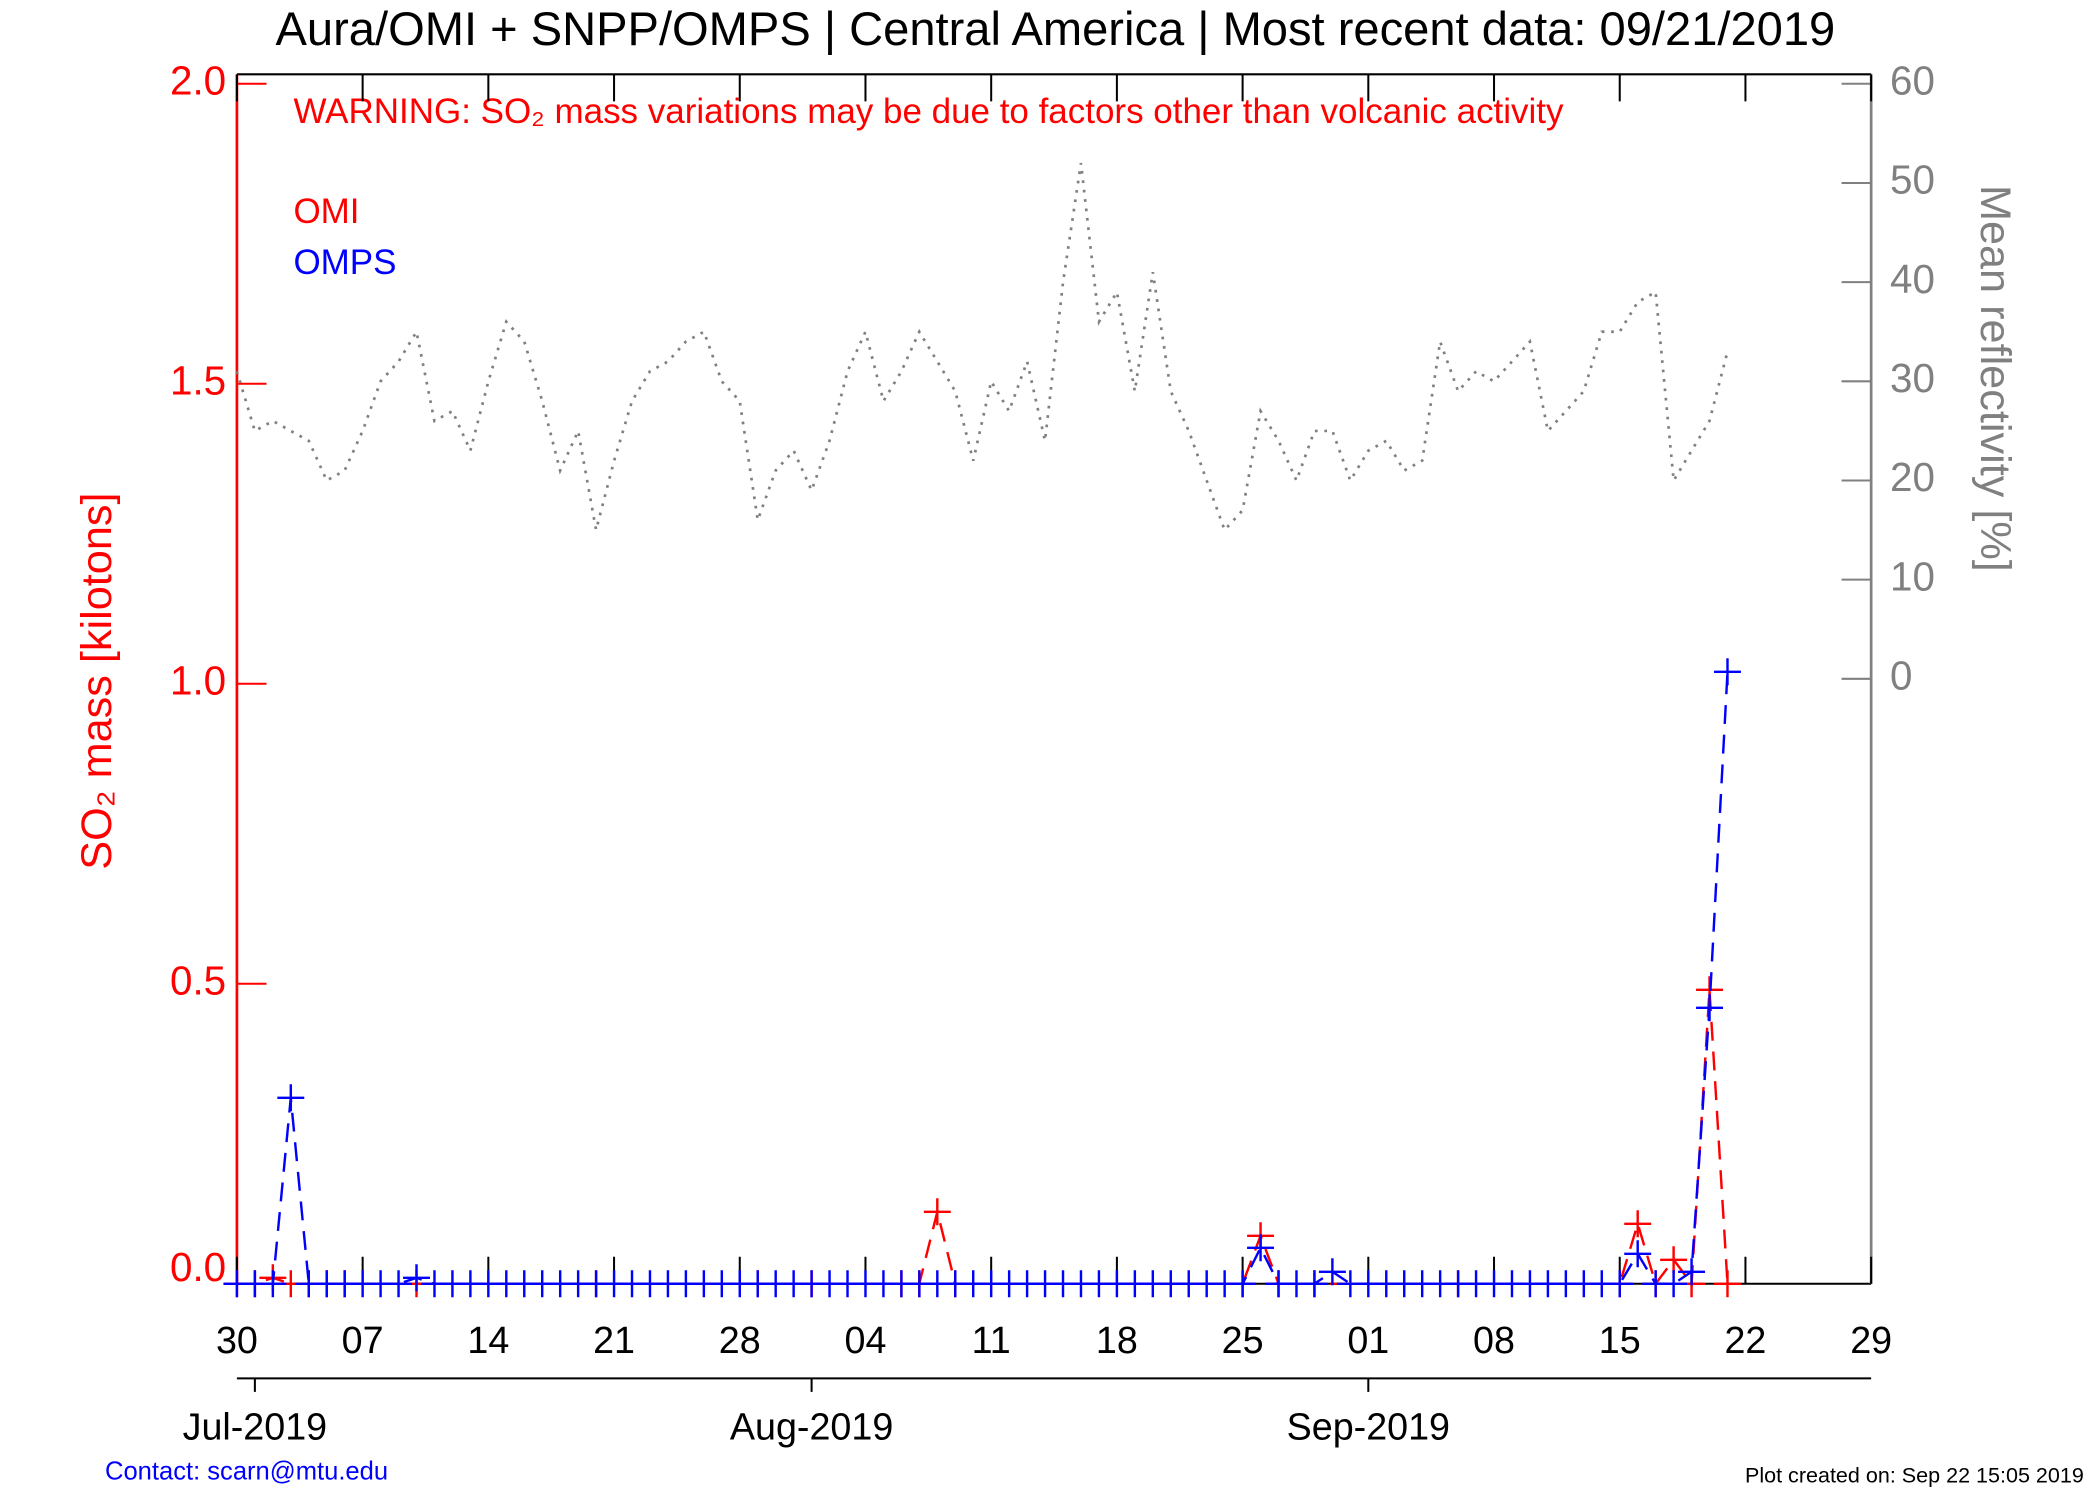  Describe the element at coordinates (1745, 1341) in the screenshot. I see `x-tick-label: 22` at that location.